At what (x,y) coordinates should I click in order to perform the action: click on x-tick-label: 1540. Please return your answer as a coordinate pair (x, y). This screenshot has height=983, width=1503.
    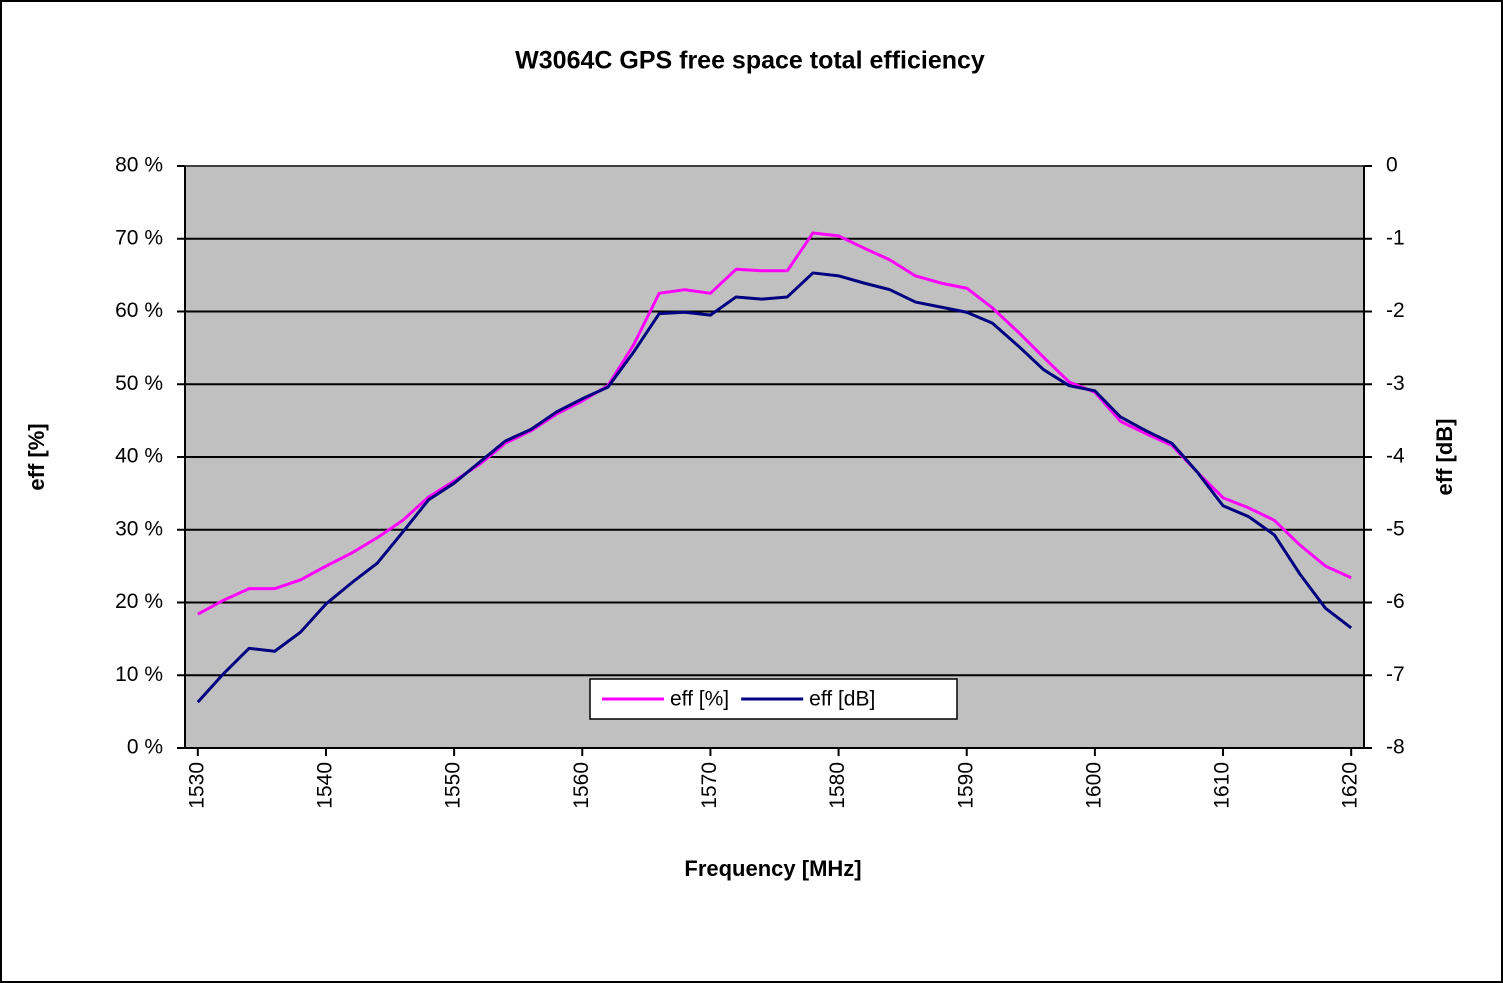
    Looking at the image, I should click on (325, 785).